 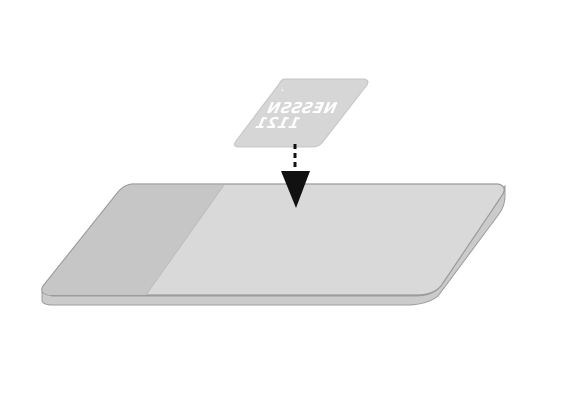 I want to click on card-text-line1: NESSSN, so click(x=302, y=108).